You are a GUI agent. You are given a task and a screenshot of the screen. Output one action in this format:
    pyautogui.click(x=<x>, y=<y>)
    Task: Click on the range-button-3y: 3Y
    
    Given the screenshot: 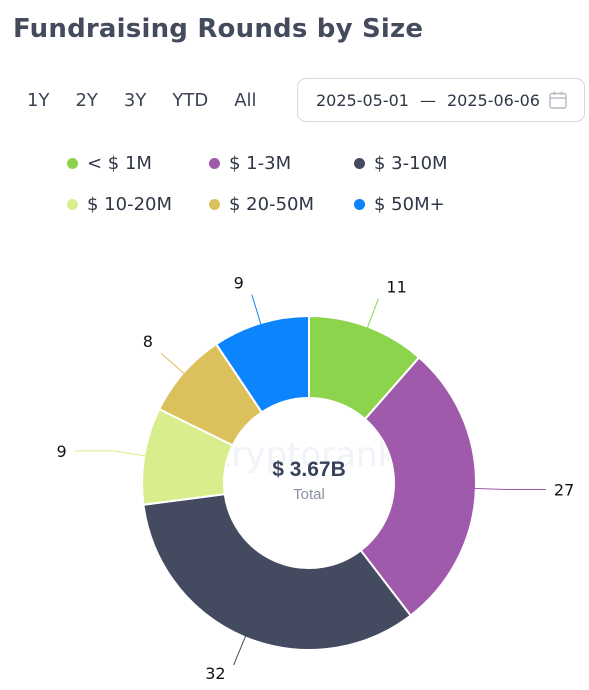 What is the action you would take?
    pyautogui.click(x=135, y=100)
    